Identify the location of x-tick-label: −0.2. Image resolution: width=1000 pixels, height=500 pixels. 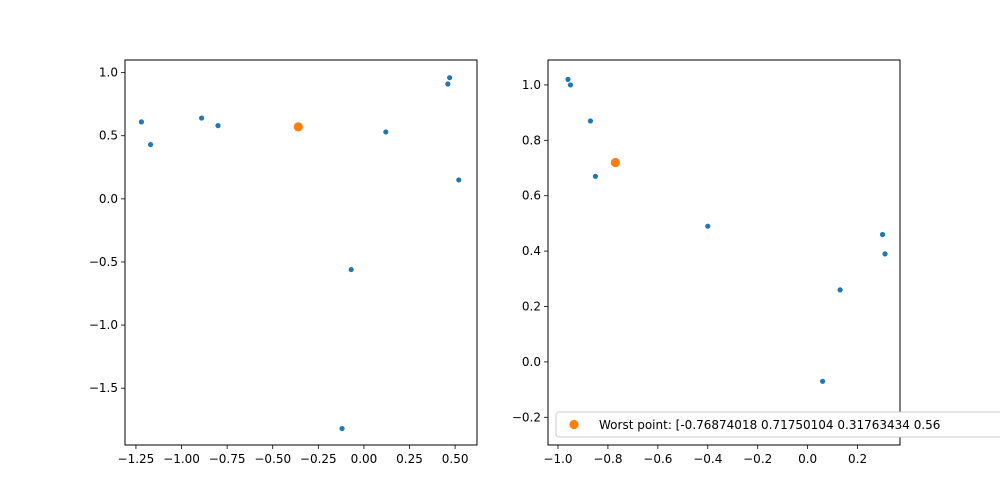
(757, 459).